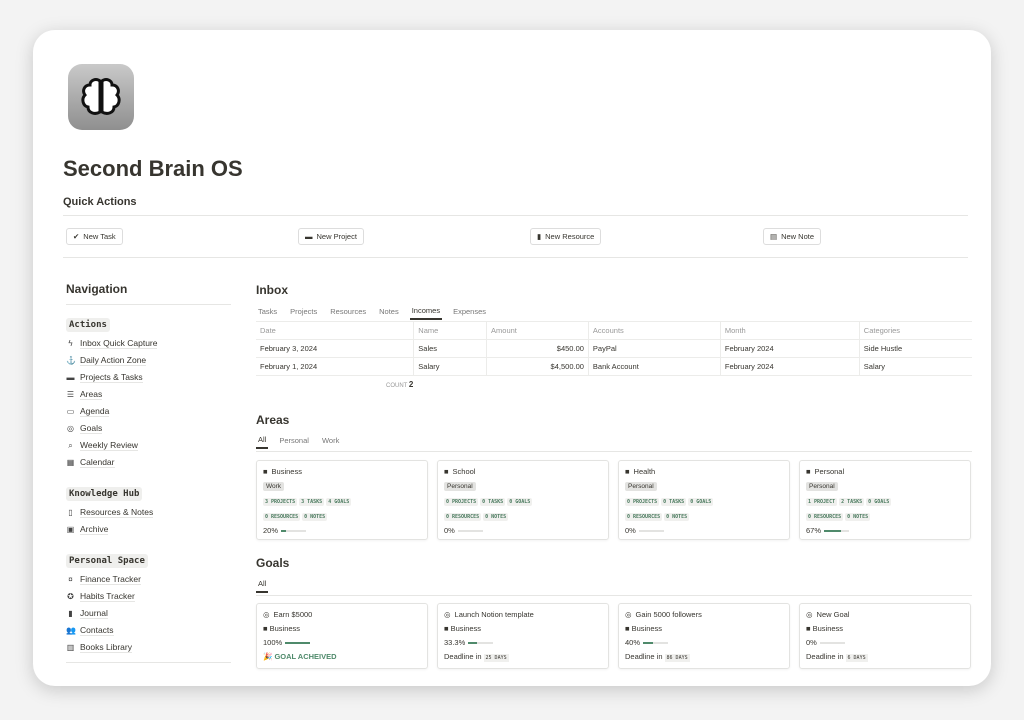  What do you see at coordinates (537, 330) in the screenshot?
I see `column-header: Amount` at bounding box center [537, 330].